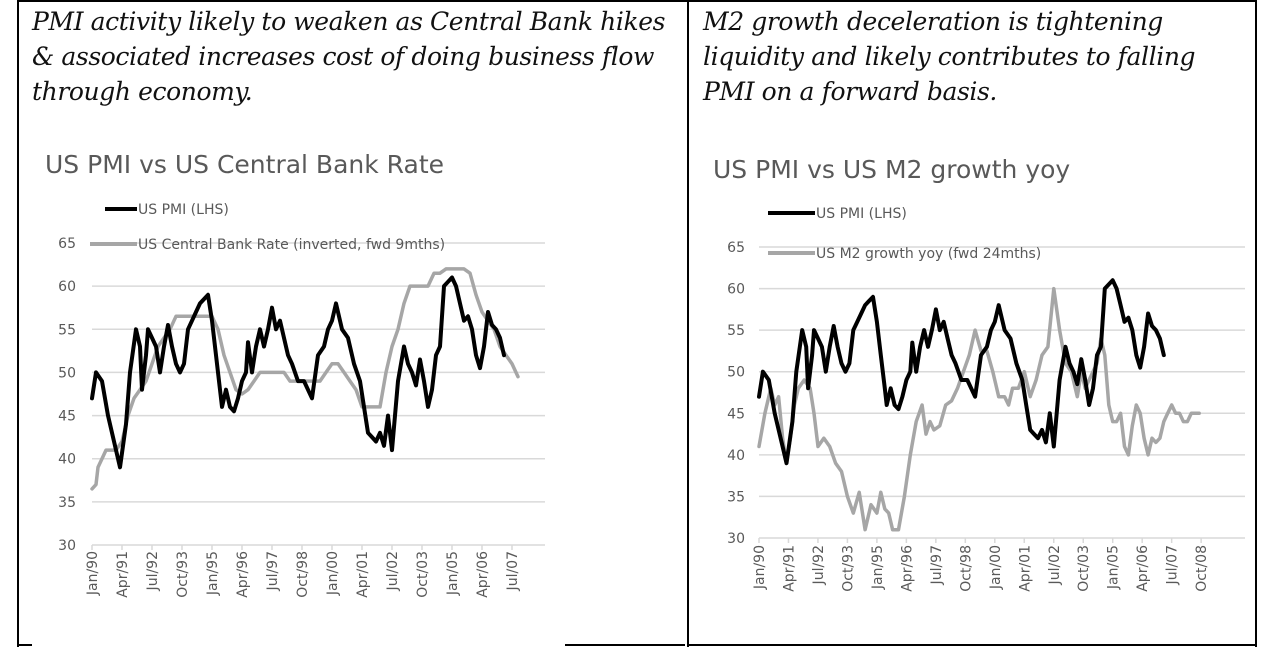 This screenshot has height=647, width=1273. Describe the element at coordinates (273, 571) in the screenshot. I see `x-tick-label: Jul/97` at that location.